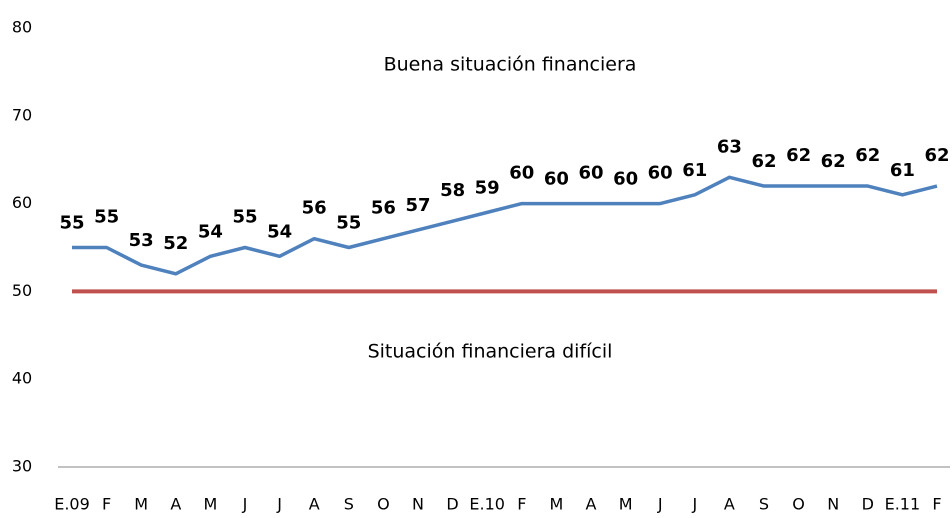  Describe the element at coordinates (903, 504) in the screenshot. I see `x-tick-label: E.11` at that location.